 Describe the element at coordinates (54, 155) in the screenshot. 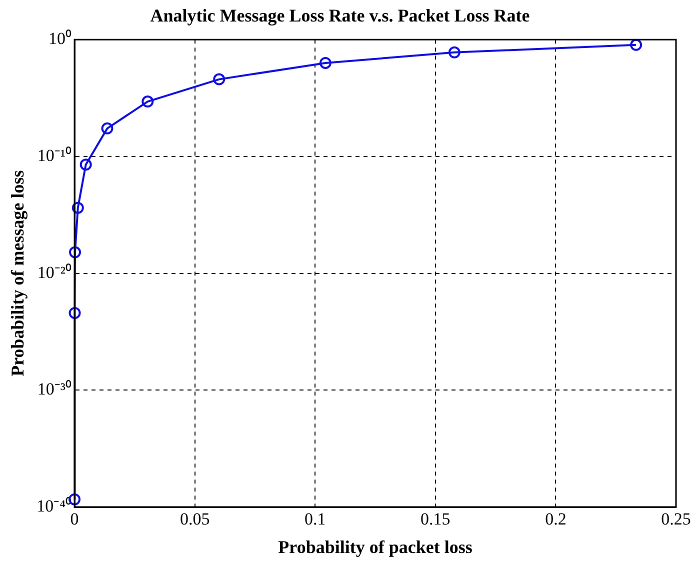

I see `y-tick-label: 10⁻¹⁰` at that location.